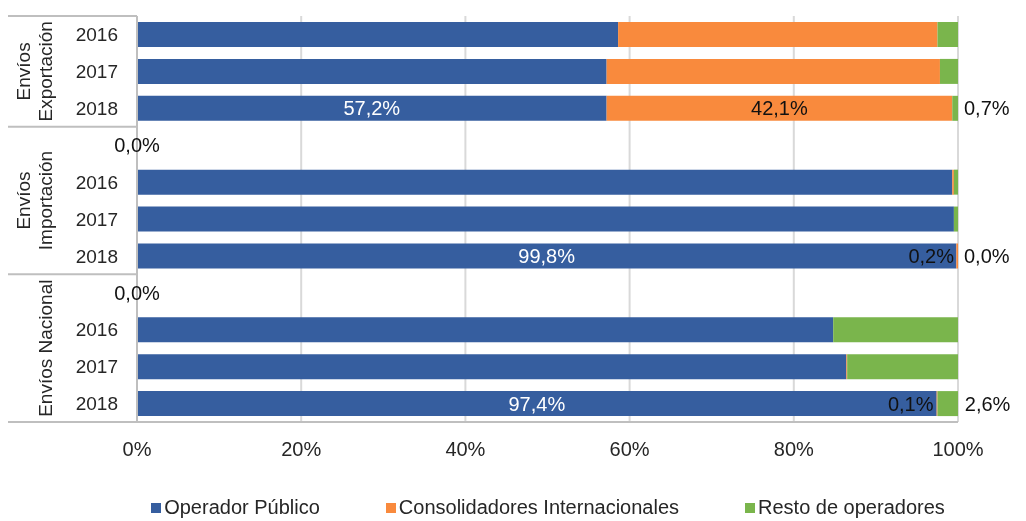 The height and width of the screenshot is (521, 1026). I want to click on data-label: 0,1%, so click(910, 403).